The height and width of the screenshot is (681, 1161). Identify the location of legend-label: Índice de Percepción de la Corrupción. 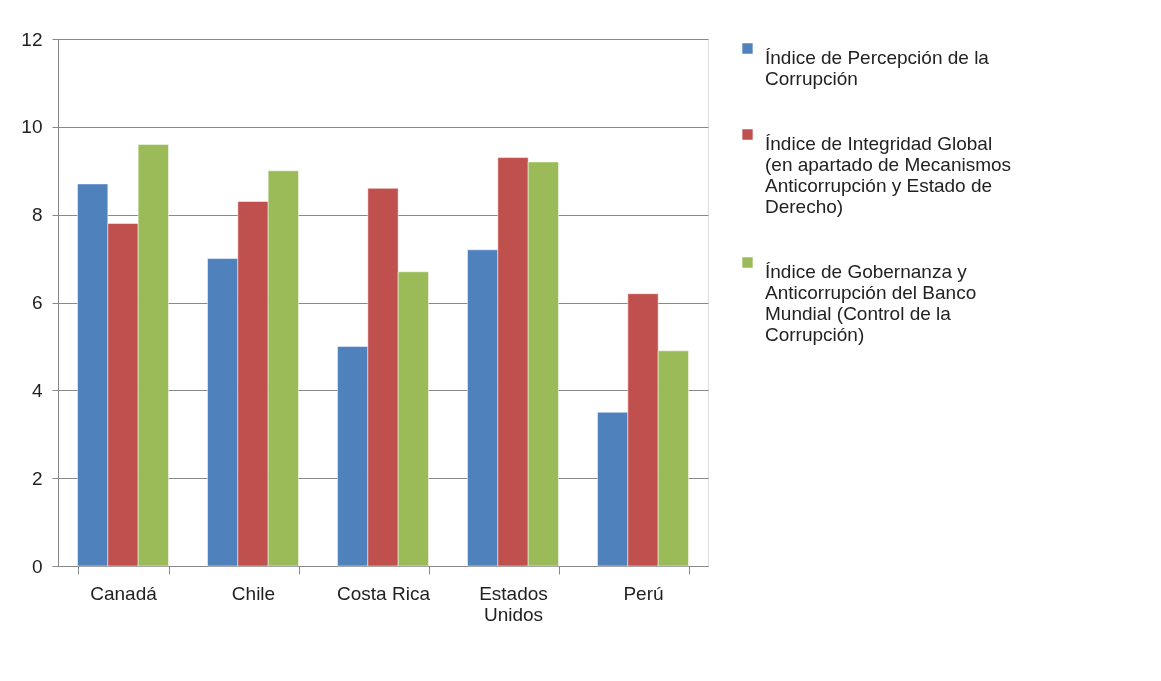
(877, 67).